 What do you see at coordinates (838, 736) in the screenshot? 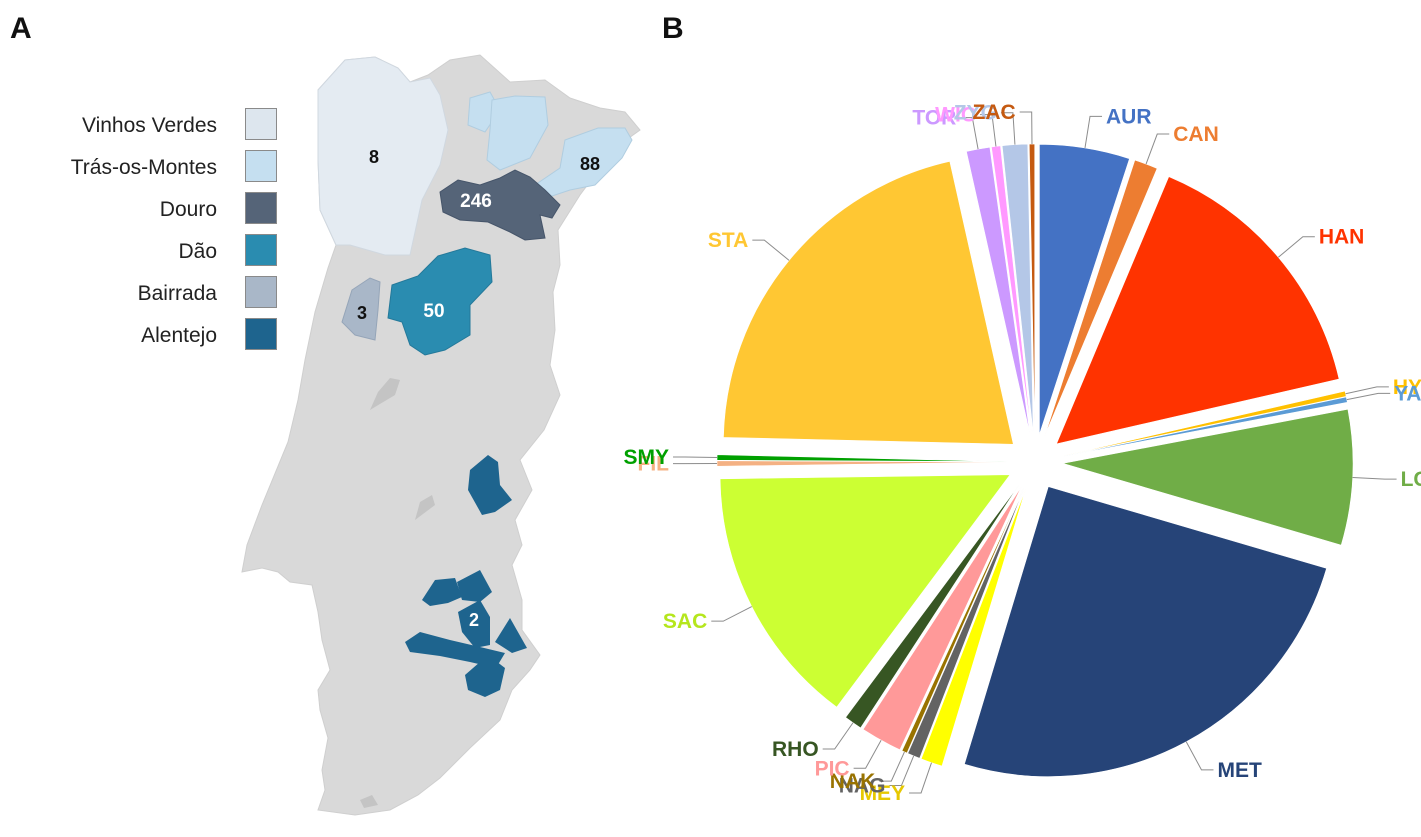
I see `leader-line-rho` at bounding box center [838, 736].